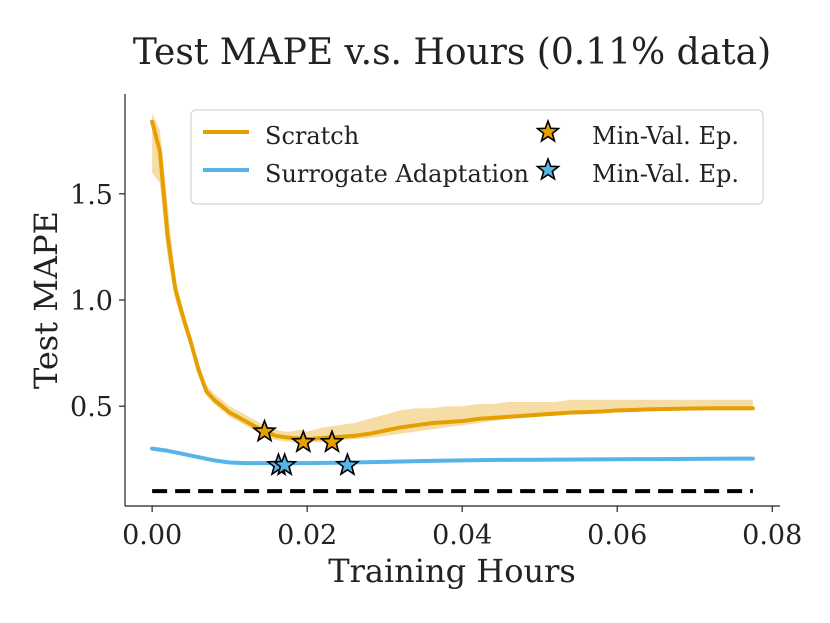 This screenshot has width=830, height=623. Describe the element at coordinates (548, 130) in the screenshot. I see `legend-star-min-val-ep--1` at that location.